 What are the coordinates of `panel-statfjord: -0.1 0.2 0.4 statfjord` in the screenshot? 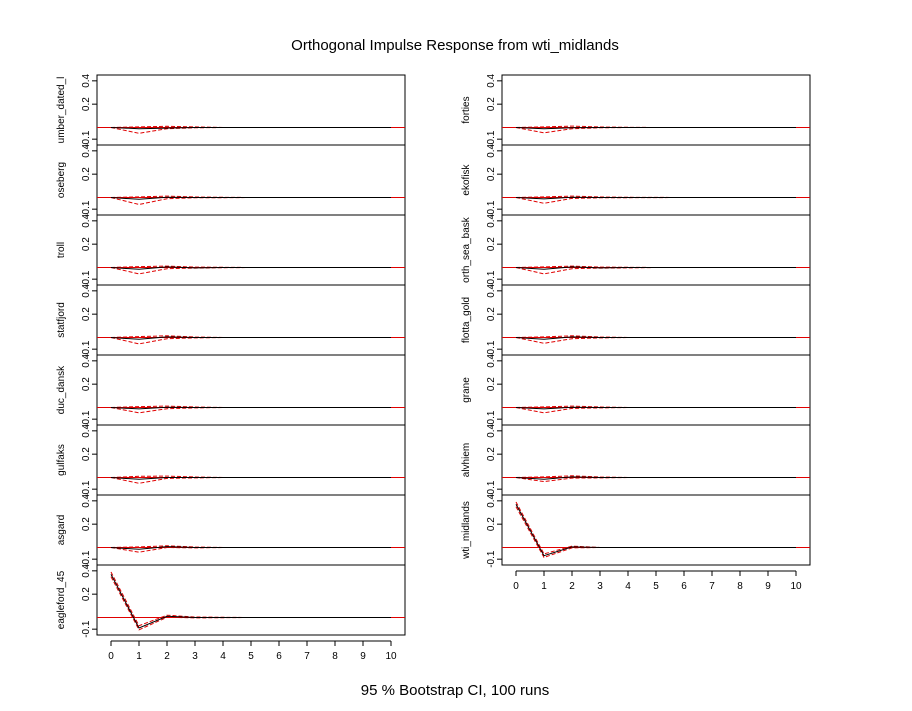 It's located at (231, 320).